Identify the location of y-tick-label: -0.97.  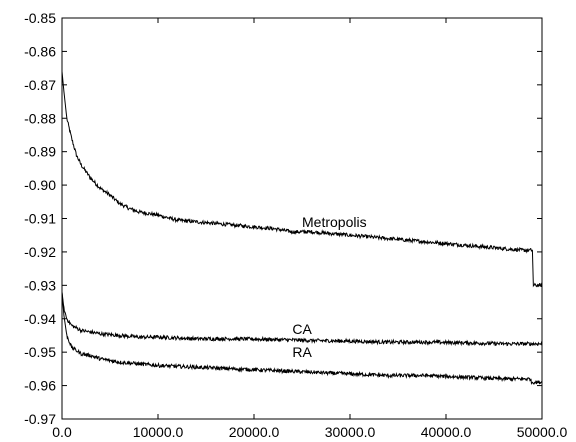
(40, 419).